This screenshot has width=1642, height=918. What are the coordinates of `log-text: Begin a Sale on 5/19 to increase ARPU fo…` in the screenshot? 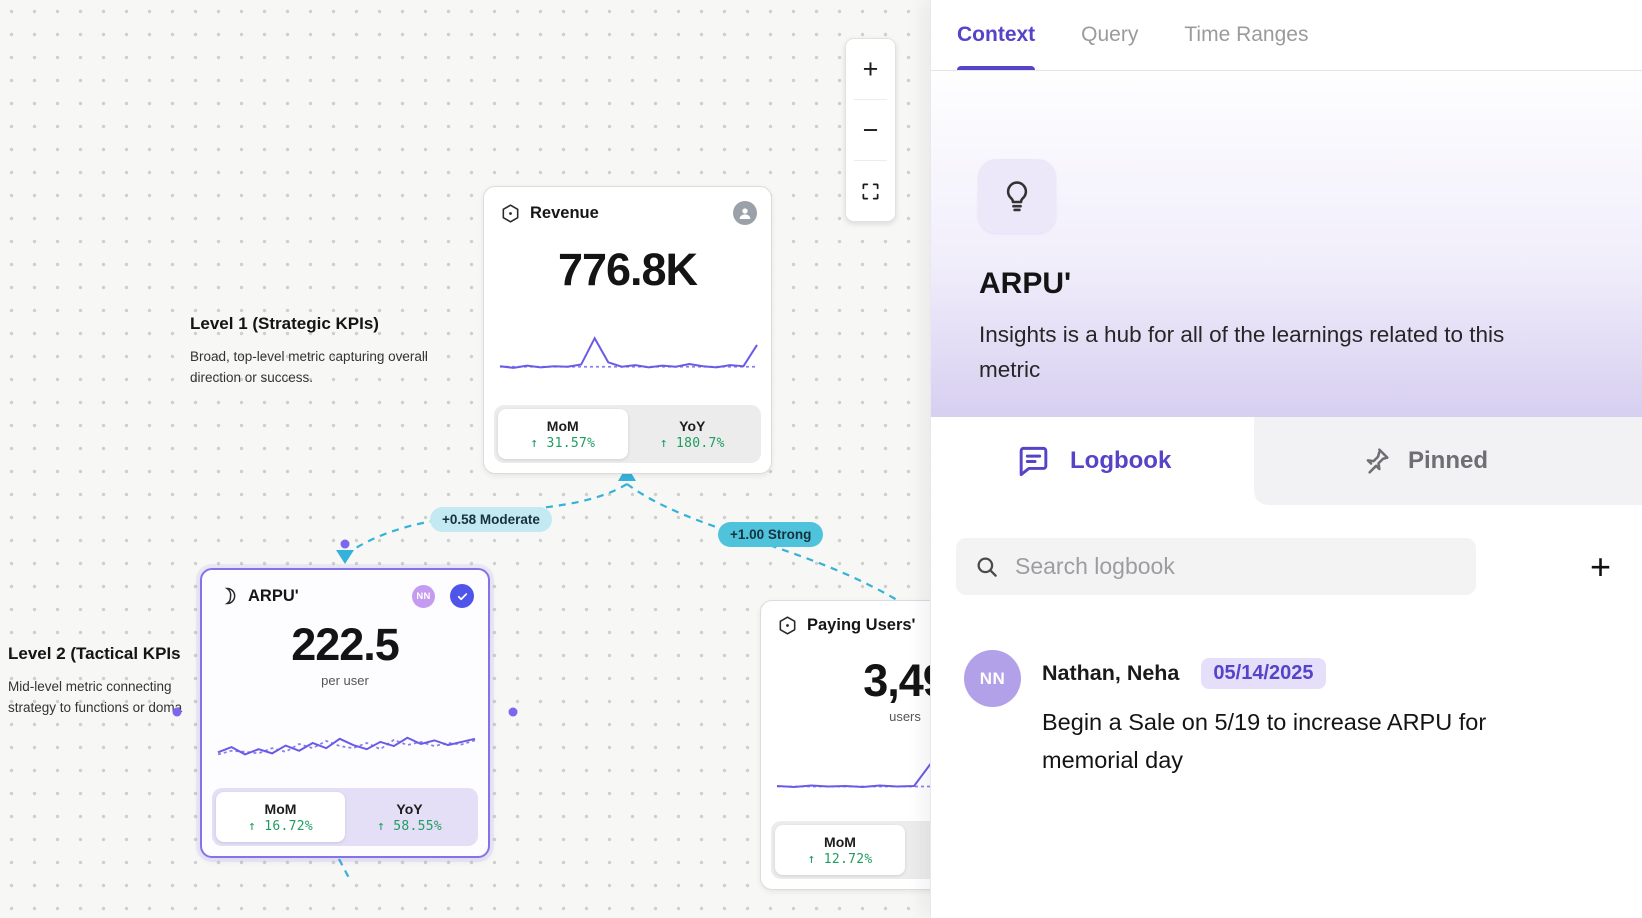 It's located at (1264, 741).